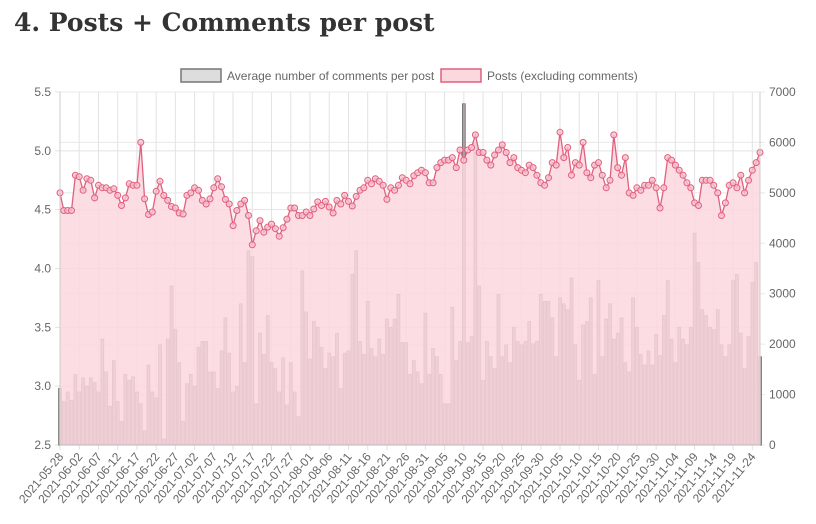  I want to click on y-left-tick-label: 5.0, so click(42, 151).